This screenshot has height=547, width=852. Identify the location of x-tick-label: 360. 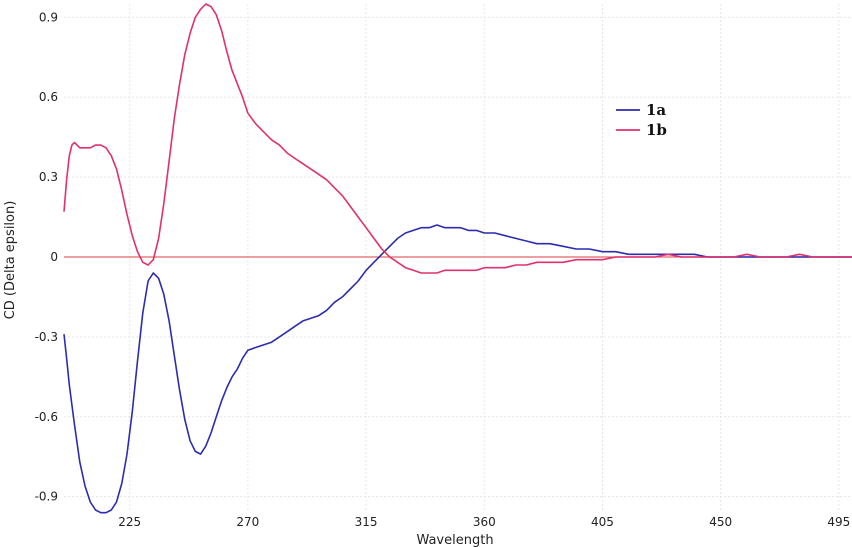
(484, 522).